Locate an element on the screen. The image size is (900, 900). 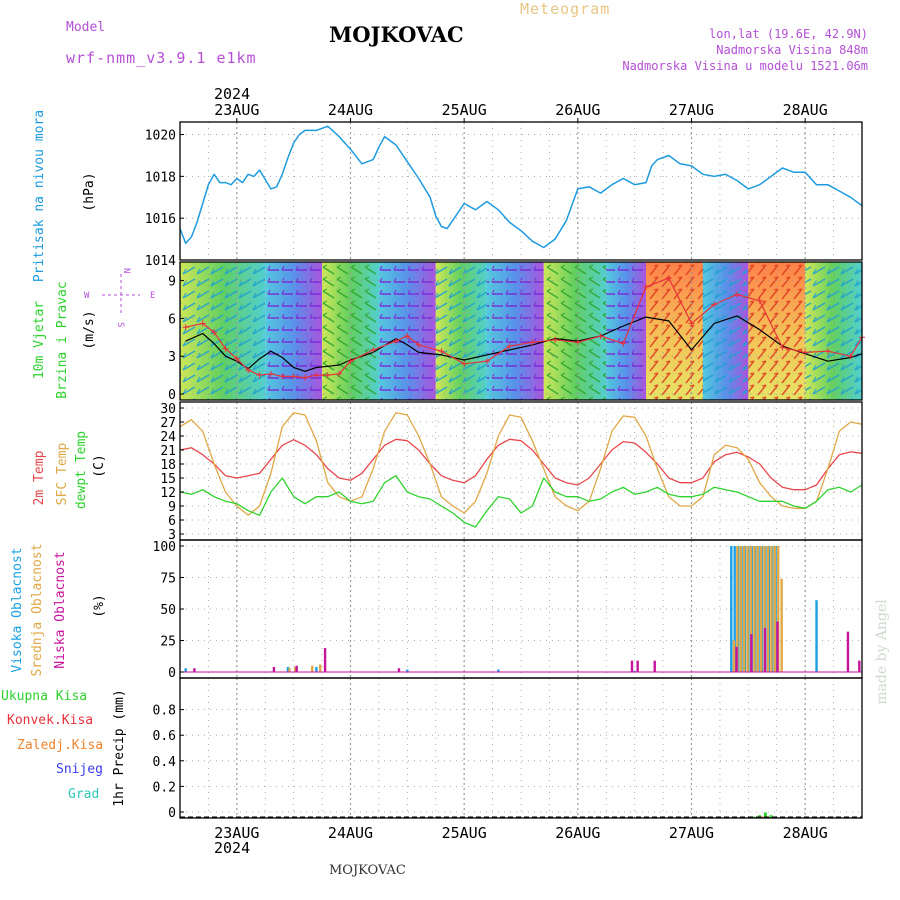
pressure-ylabel-main: Pritisak na nivou mora is located at coordinates (39, 196).